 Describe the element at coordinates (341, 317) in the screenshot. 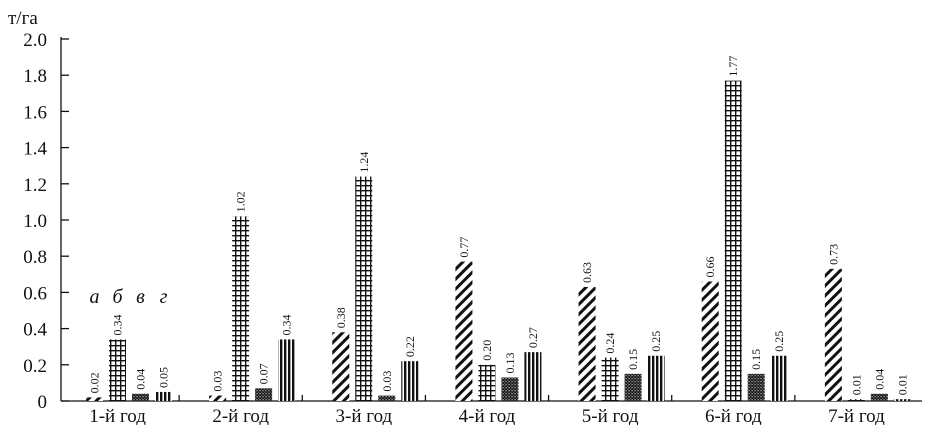

I see `bar-value-label: 0.38` at that location.